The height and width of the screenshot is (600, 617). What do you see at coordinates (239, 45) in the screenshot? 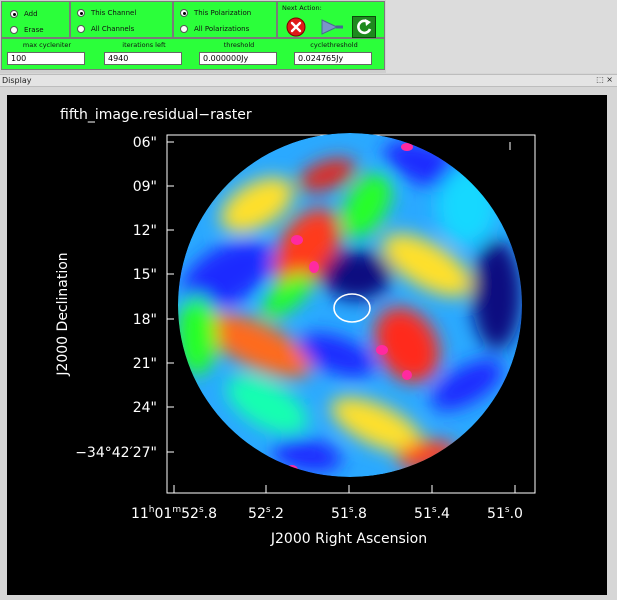
I see `threshold-label: threshold` at bounding box center [239, 45].